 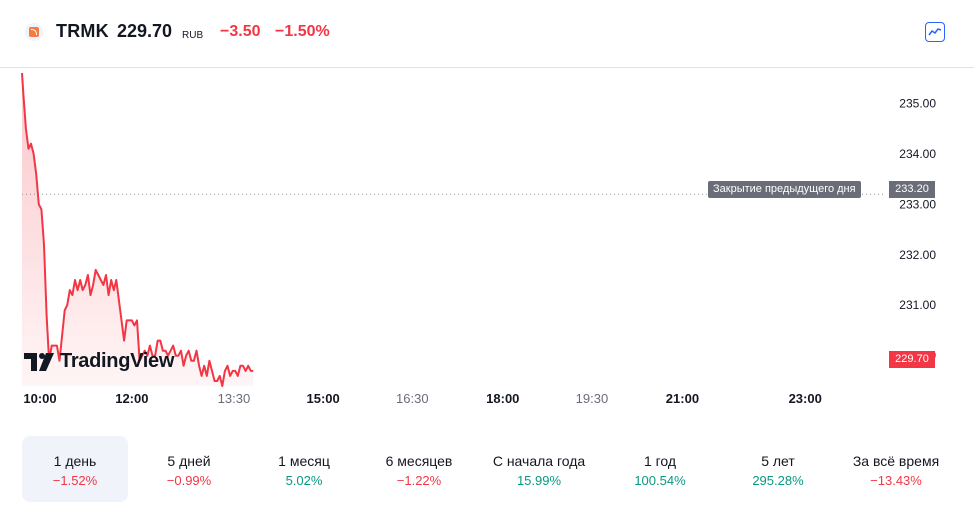 What do you see at coordinates (912, 189) in the screenshot?
I see `previous-close-value: 233.20` at bounding box center [912, 189].